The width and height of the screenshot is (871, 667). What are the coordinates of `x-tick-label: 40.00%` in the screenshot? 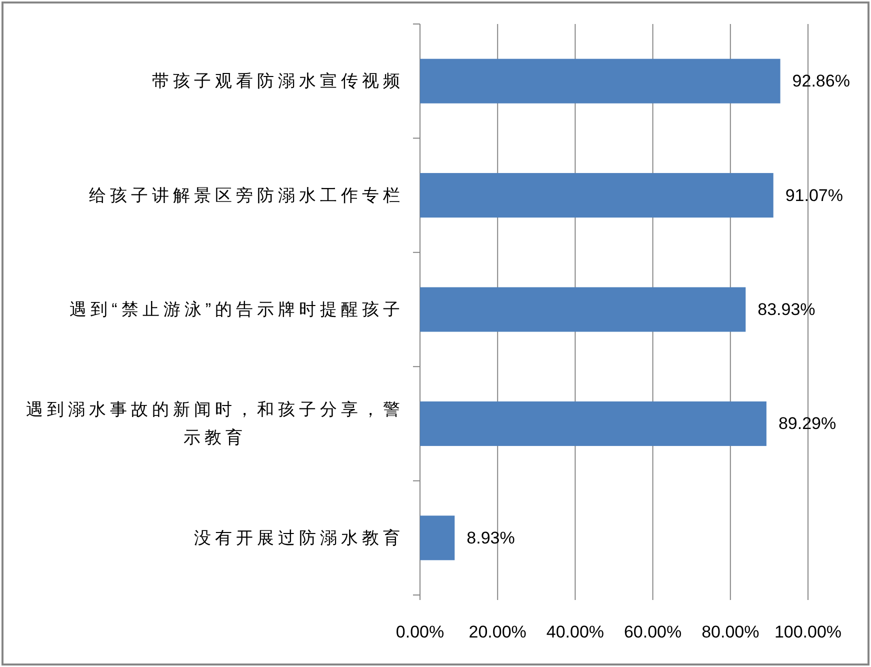 It's located at (575, 632).